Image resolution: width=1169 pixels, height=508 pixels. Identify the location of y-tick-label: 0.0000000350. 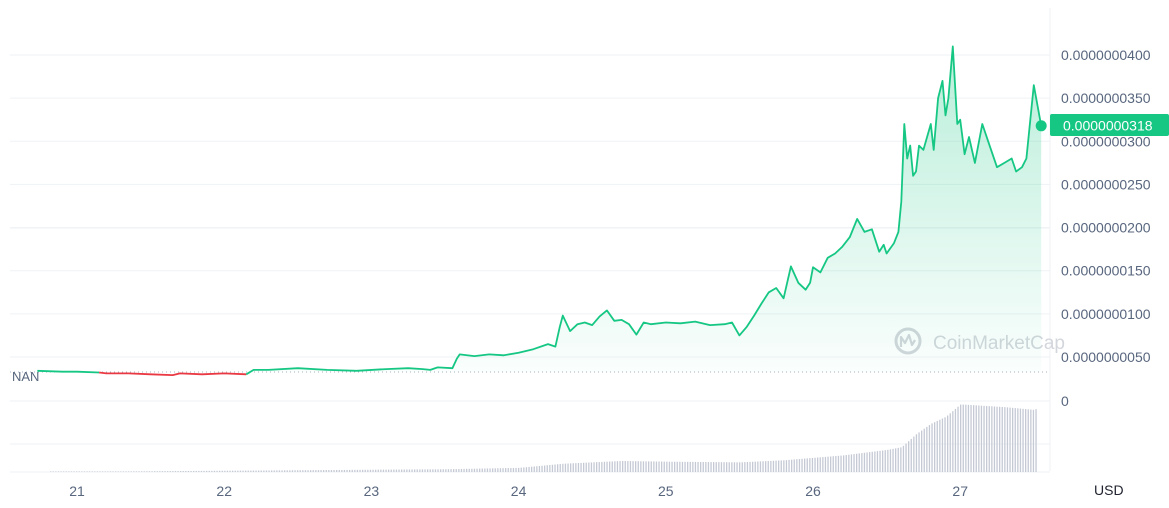
(1106, 98).